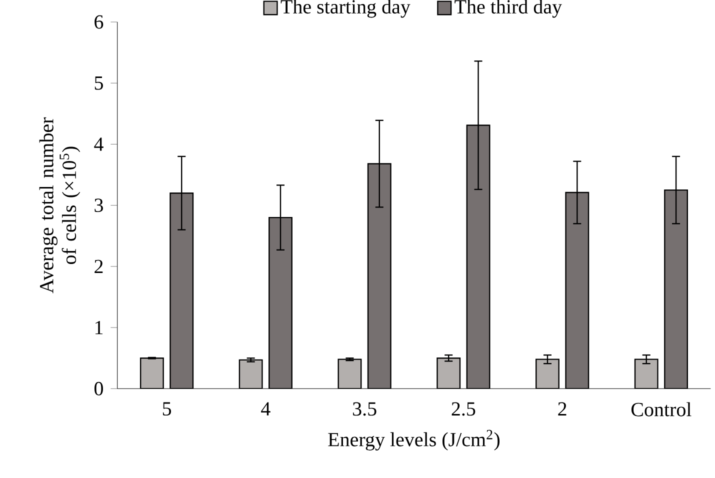  Describe the element at coordinates (265, 409) in the screenshot. I see `x-tick-label: 4` at that location.